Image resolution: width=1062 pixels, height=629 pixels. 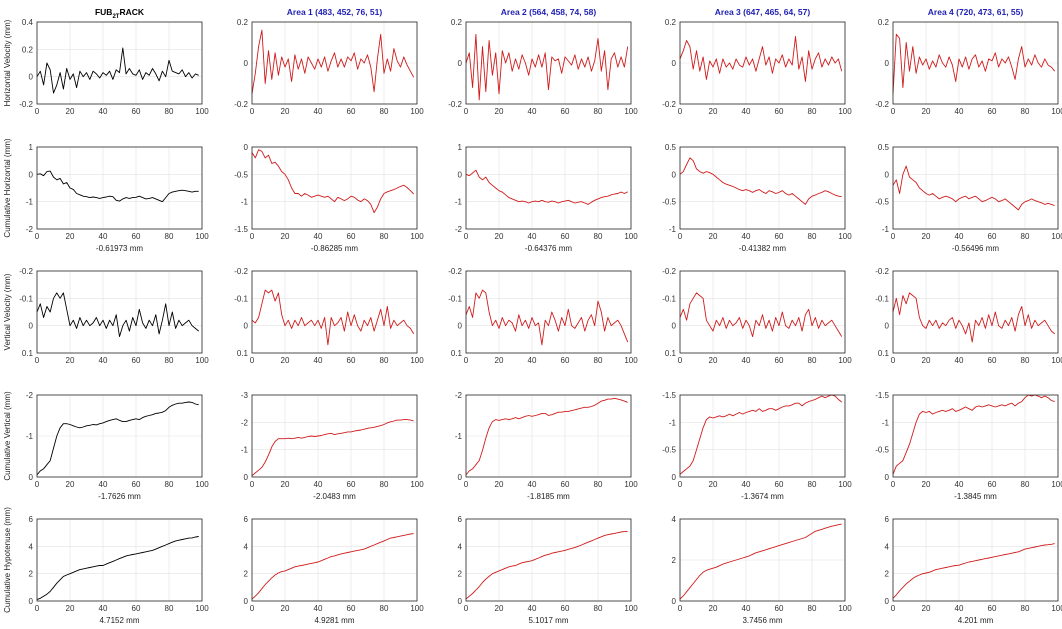 I want to click on column-title-subscript: 2T, so click(x=115, y=17).